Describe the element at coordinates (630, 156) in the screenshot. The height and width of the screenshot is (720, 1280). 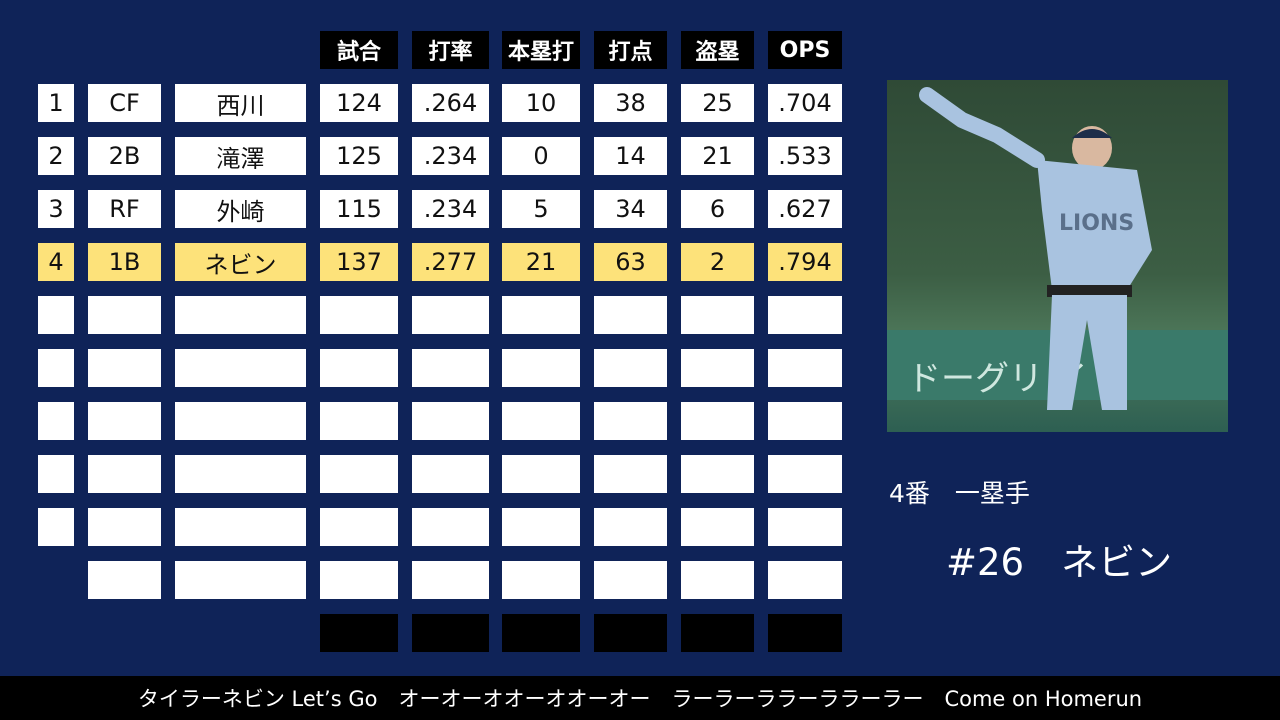
I see `stat-rbi-cell: 14` at that location.